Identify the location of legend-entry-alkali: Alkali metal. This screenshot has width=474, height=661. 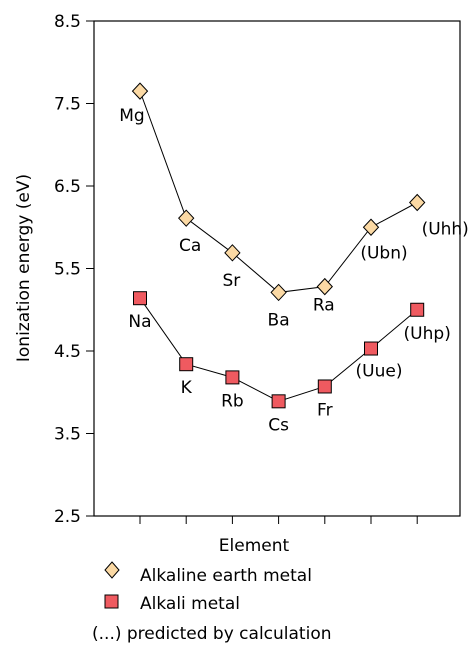
(172, 604).